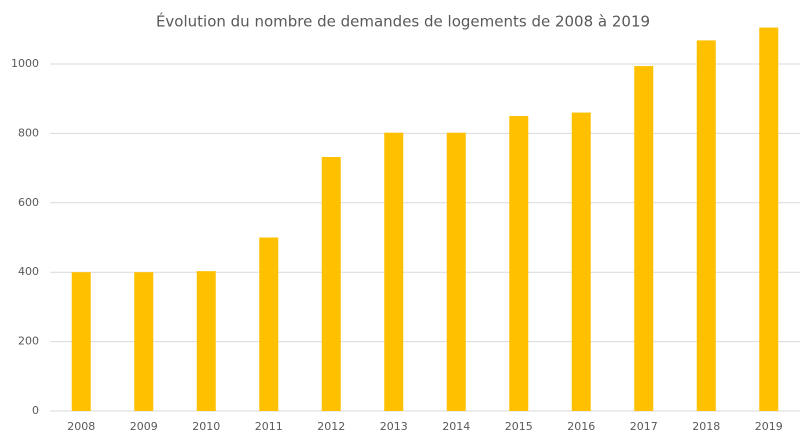 The height and width of the screenshot is (432, 806). Describe the element at coordinates (28, 132) in the screenshot. I see `y-tick-label: 800` at that location.